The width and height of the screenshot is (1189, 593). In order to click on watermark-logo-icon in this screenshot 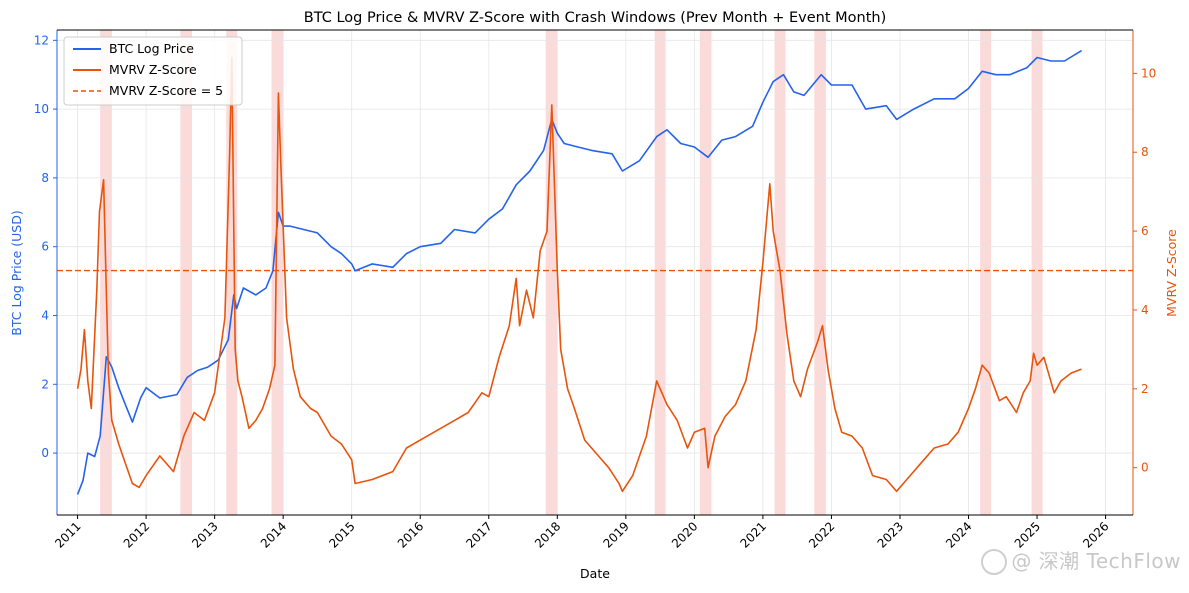, I will do `click(994, 562)`.